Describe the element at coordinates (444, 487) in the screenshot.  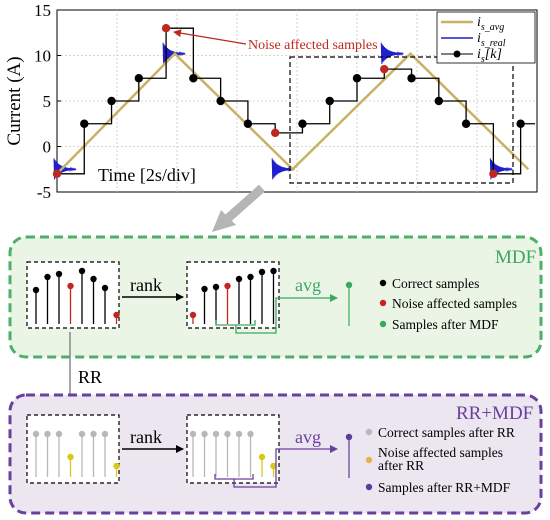
I see `rrmdf-legend-after: Samples after RR+MDF` at that location.